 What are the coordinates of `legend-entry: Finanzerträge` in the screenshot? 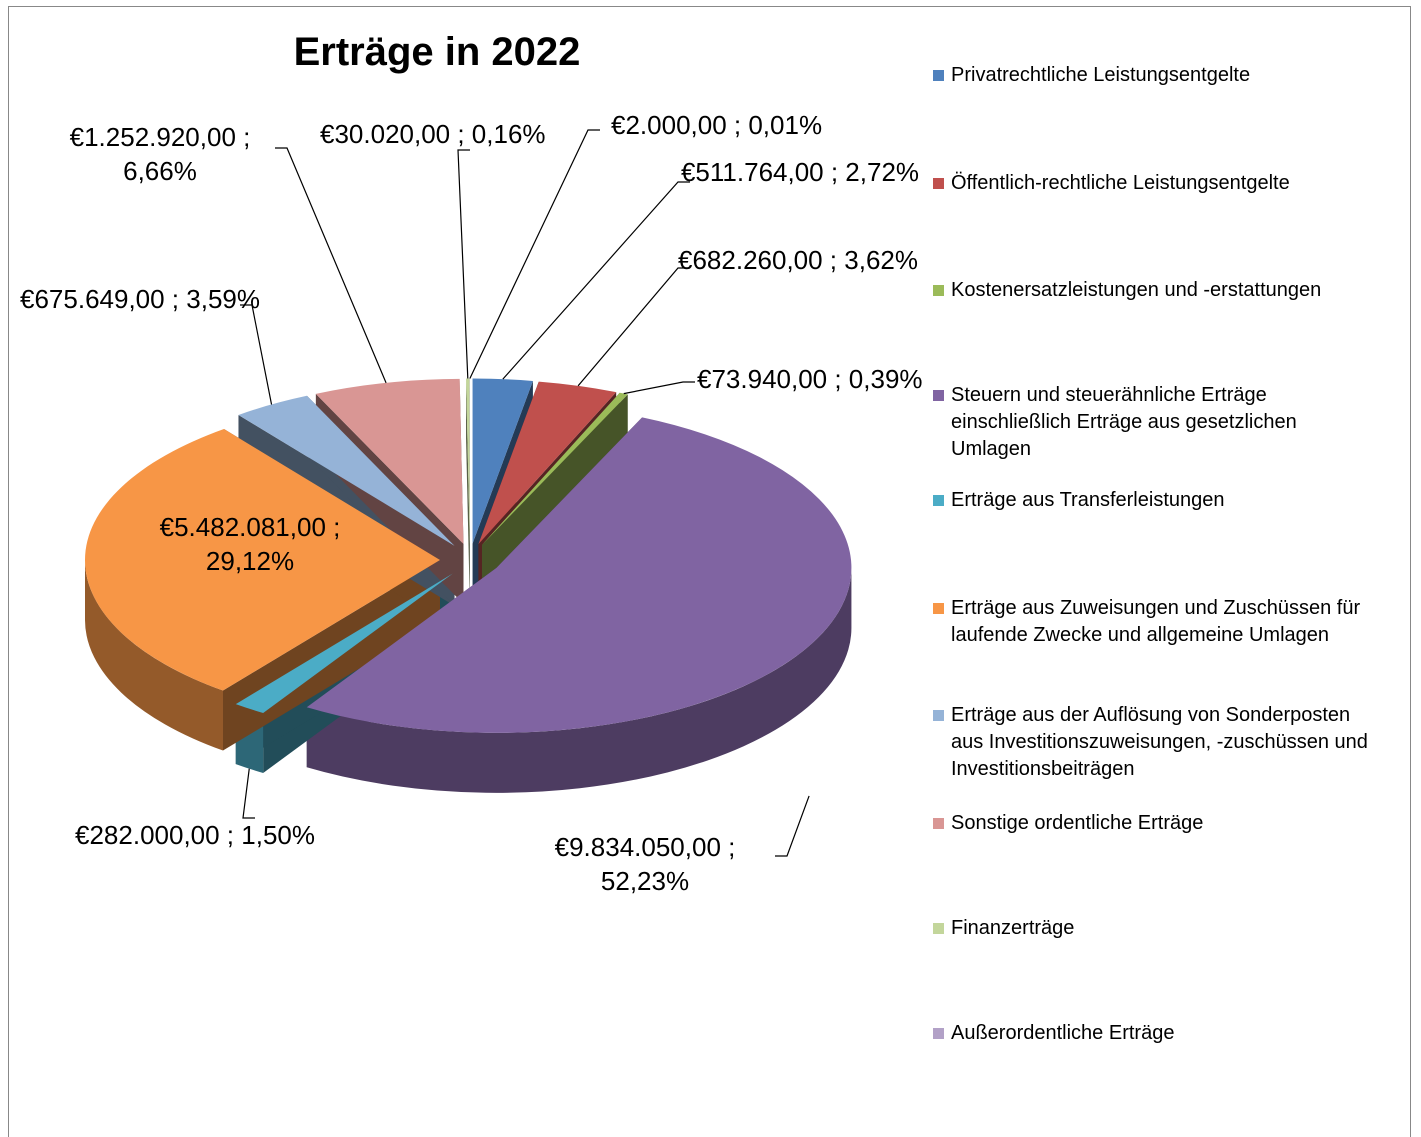 It's located at (1153, 928).